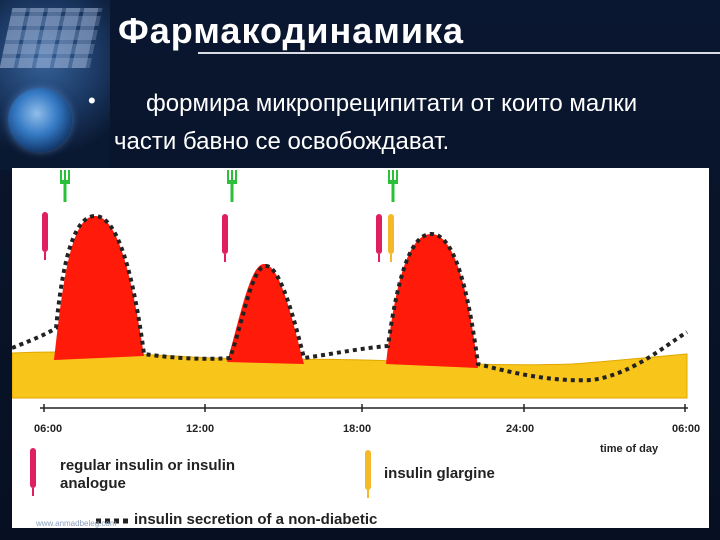 This screenshot has height=540, width=720. I want to click on bullet-text-line-1: формира микропреципитати от които малки, so click(392, 103).